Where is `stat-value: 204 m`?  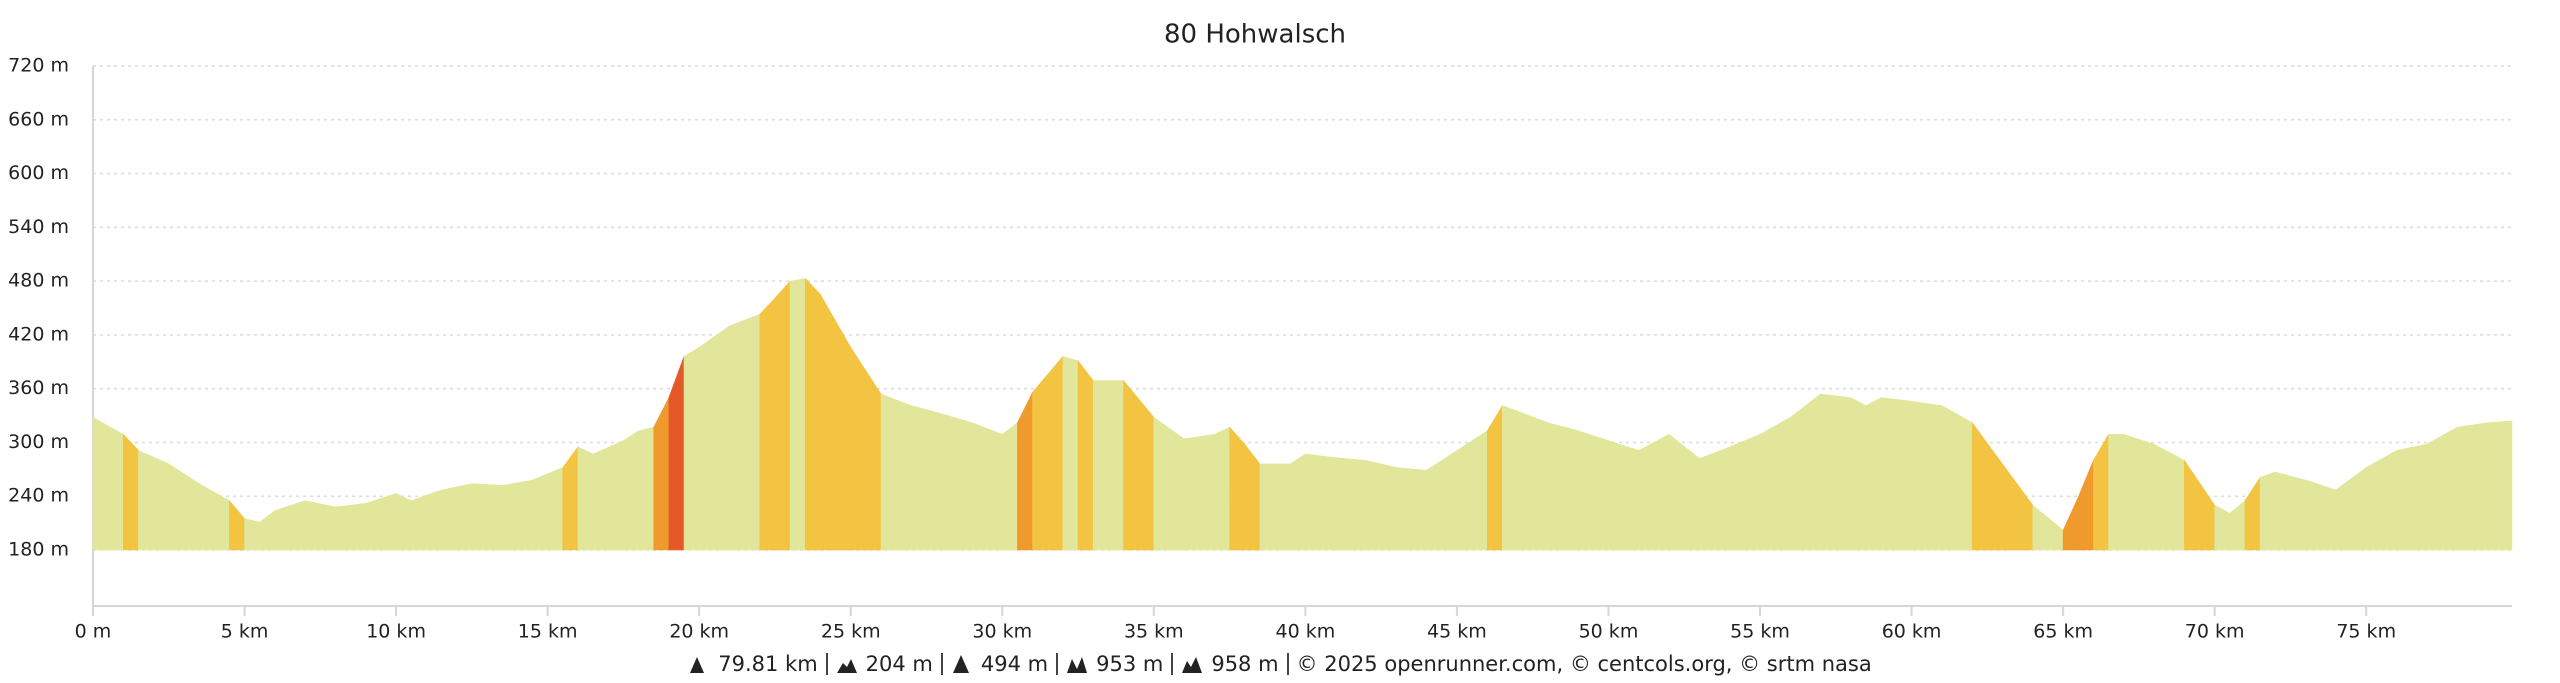 stat-value: 204 m is located at coordinates (899, 664).